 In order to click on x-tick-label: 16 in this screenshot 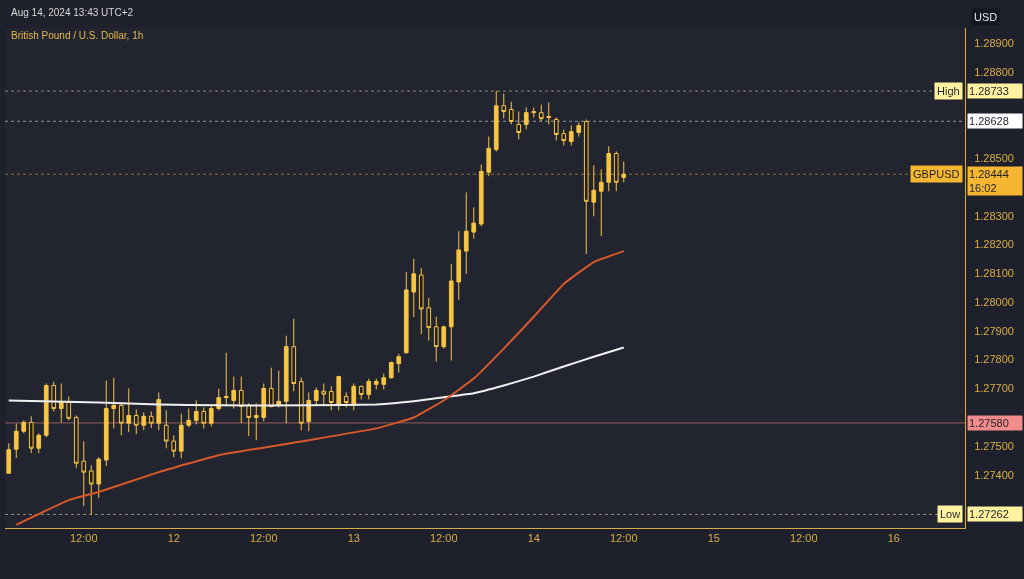, I will do `click(893, 538)`.